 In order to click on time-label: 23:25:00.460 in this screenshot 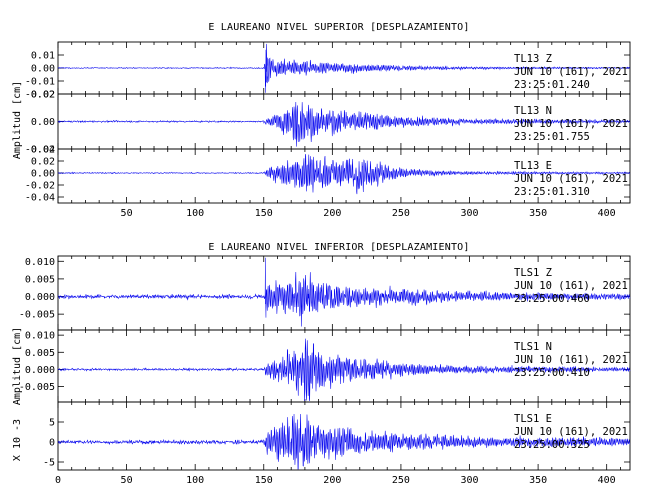, I will do `click(552, 299)`.